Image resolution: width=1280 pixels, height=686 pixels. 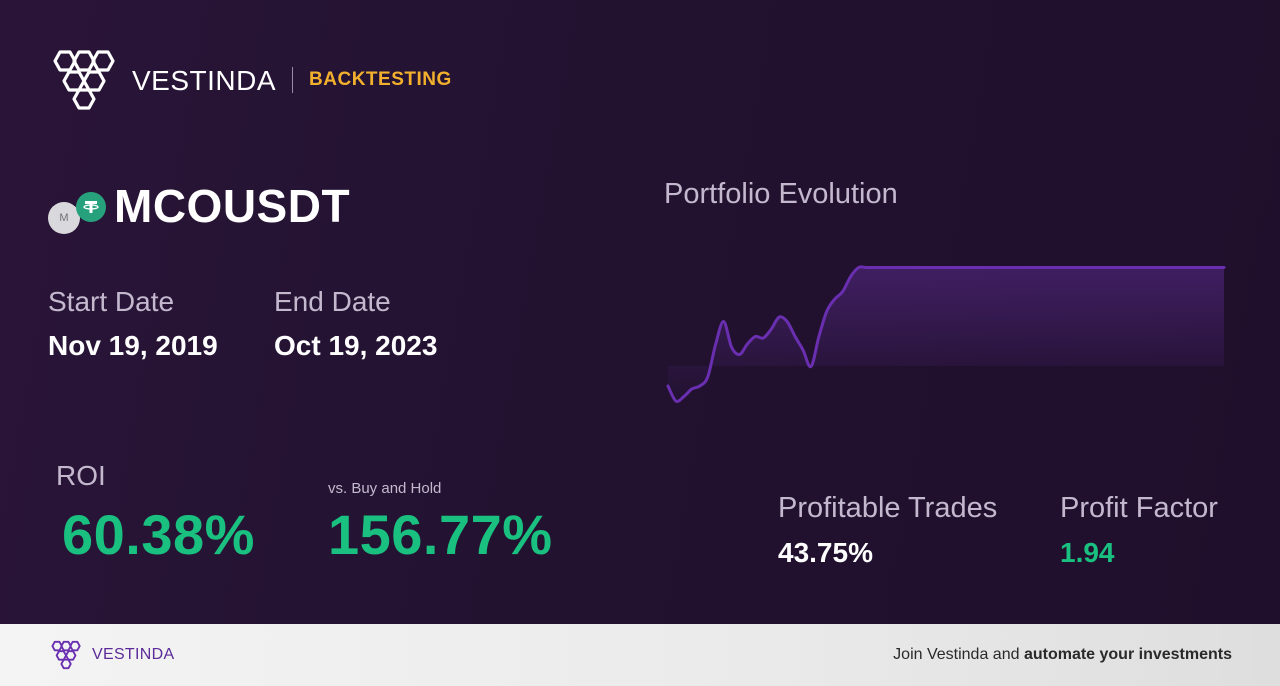 What do you see at coordinates (958, 654) in the screenshot?
I see `footer-cta-prefix: Join Vestinda and` at bounding box center [958, 654].